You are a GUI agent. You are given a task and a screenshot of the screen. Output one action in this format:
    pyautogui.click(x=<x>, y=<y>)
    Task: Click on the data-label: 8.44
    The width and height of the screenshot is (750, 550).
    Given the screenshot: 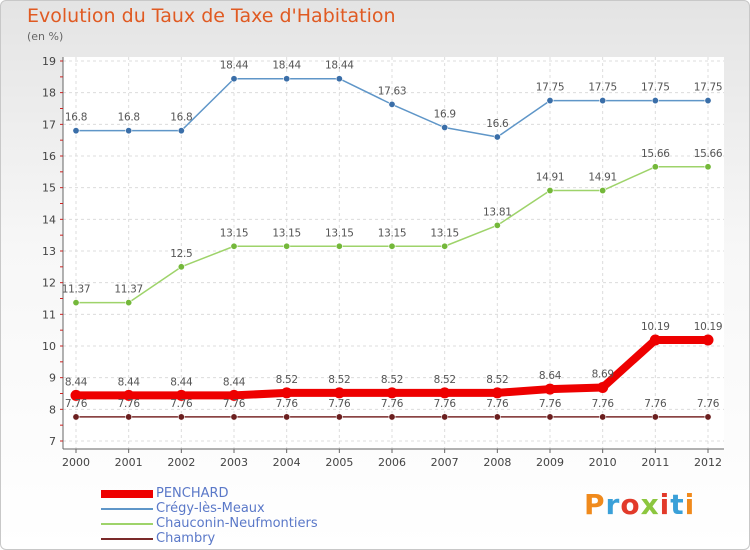 What is the action you would take?
    pyautogui.click(x=234, y=382)
    